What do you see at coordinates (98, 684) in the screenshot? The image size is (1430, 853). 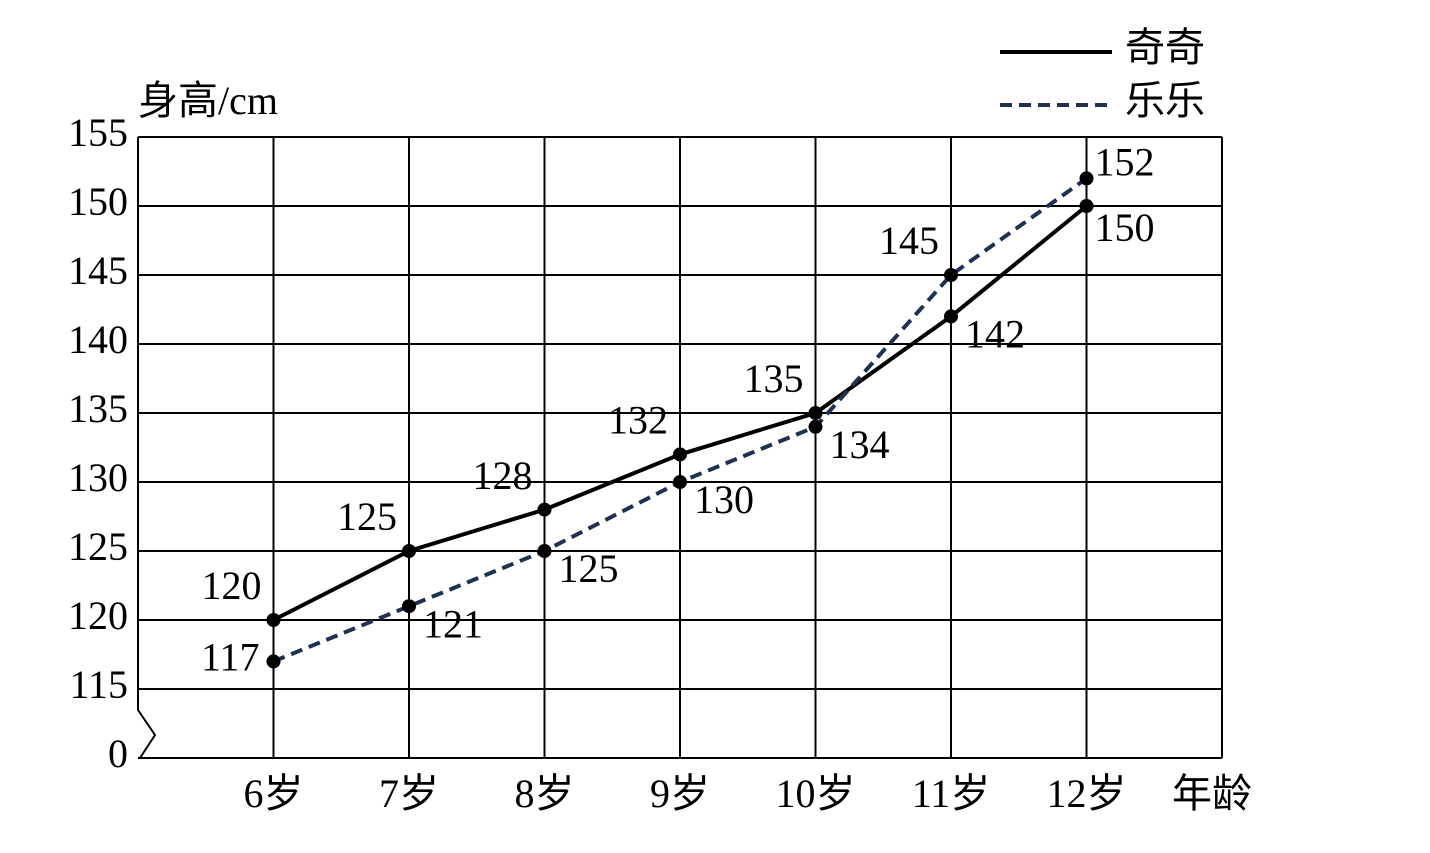 I see `y-tick-label: 115` at bounding box center [98, 684].